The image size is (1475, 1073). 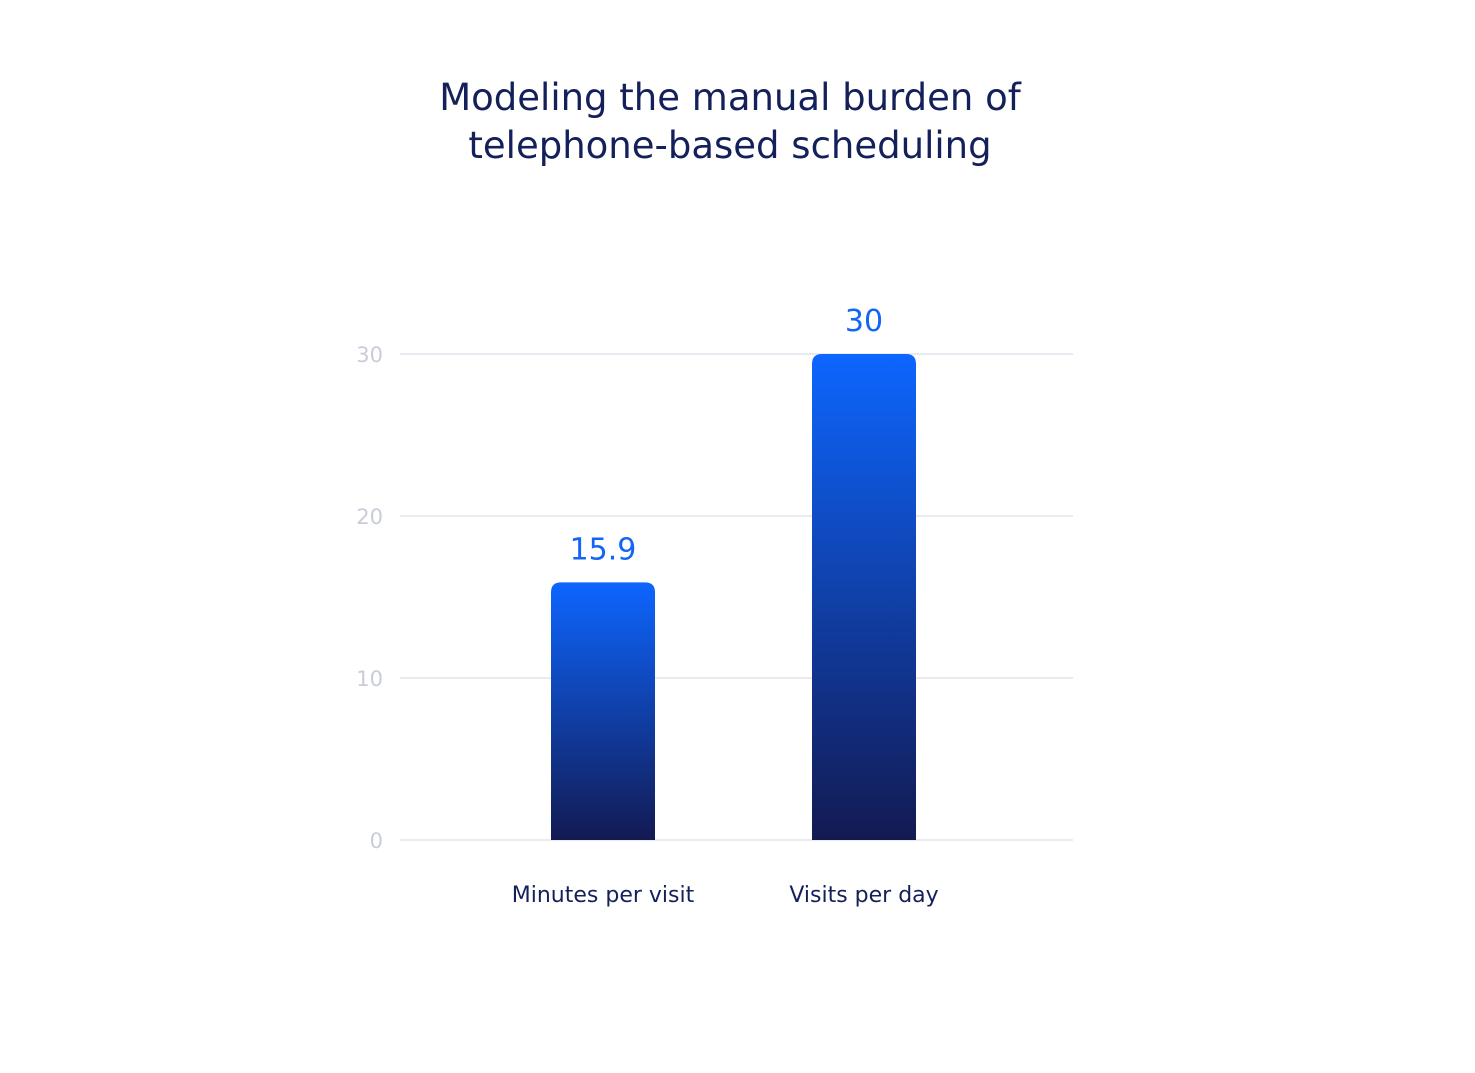 What do you see at coordinates (369, 517) in the screenshot?
I see `y-tick-label: 20` at bounding box center [369, 517].